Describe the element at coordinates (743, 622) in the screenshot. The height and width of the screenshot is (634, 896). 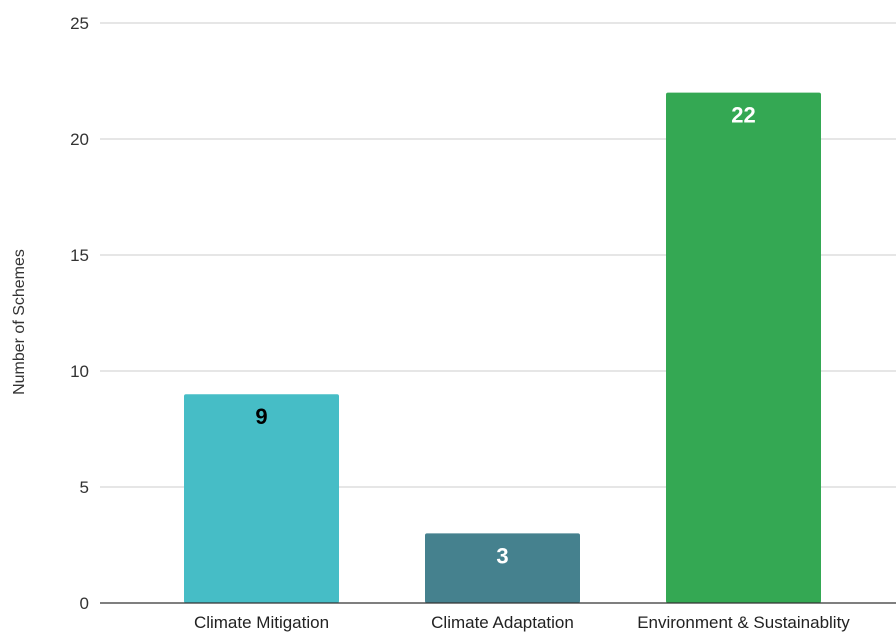
I see `x-tick-label: Environment & Sustainablity` at that location.